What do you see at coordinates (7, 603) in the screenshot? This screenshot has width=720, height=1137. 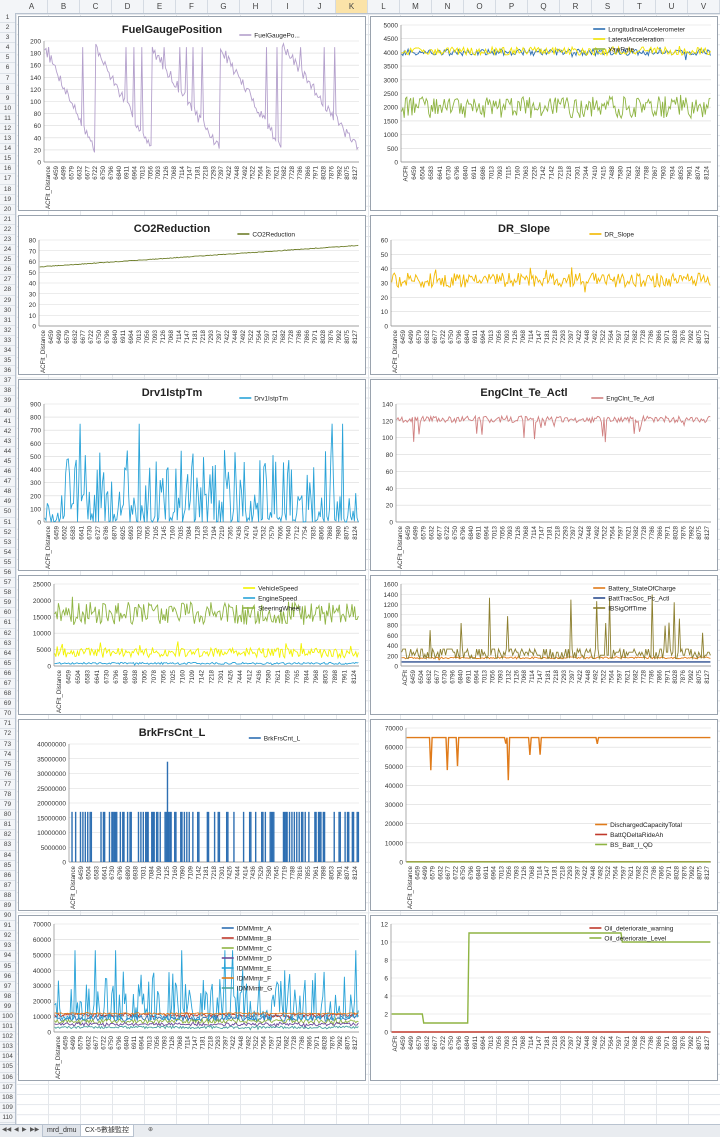 I see `row-header: 59` at bounding box center [7, 603].